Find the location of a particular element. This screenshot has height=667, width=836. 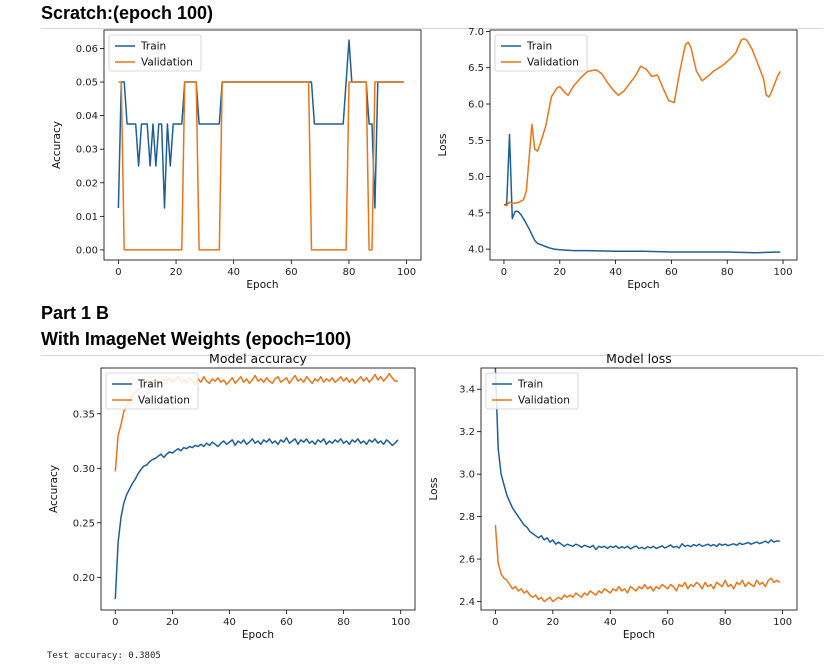

scratch-accuracy-y-tick-label: 0.03 is located at coordinates (87, 150).